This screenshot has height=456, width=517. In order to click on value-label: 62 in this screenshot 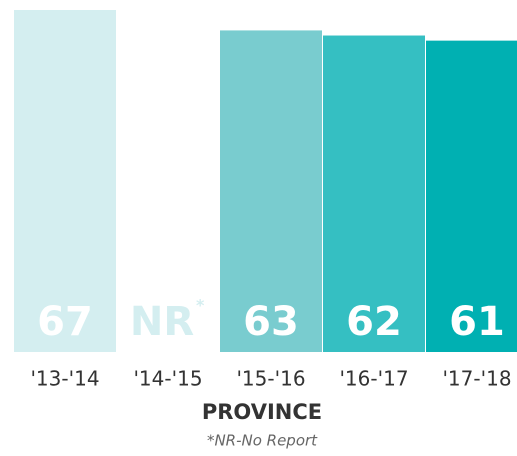, I will do `click(374, 322)`.